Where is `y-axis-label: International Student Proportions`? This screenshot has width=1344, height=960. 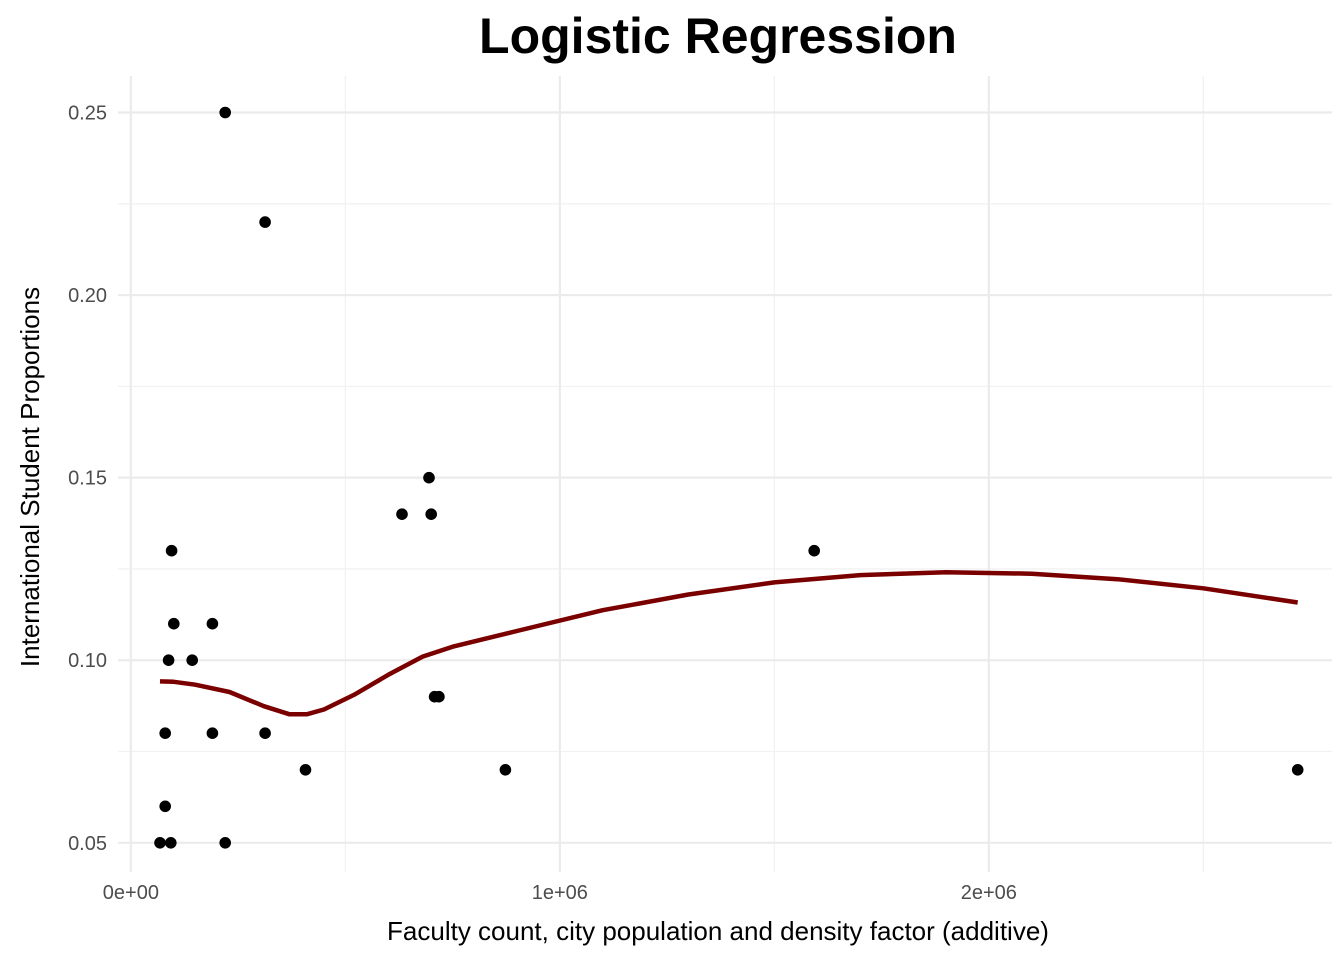
y-axis-label: International Student Proportions is located at coordinates (30, 477).